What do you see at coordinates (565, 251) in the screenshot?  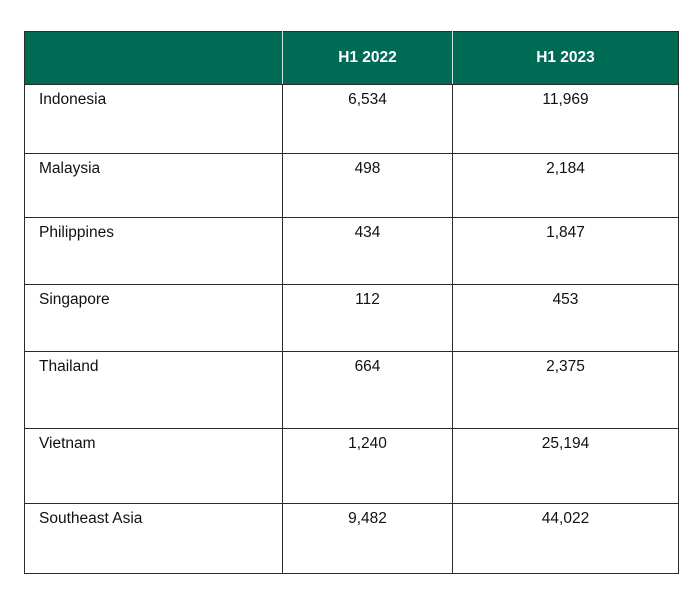 I see `value-cell: 1,847` at bounding box center [565, 251].